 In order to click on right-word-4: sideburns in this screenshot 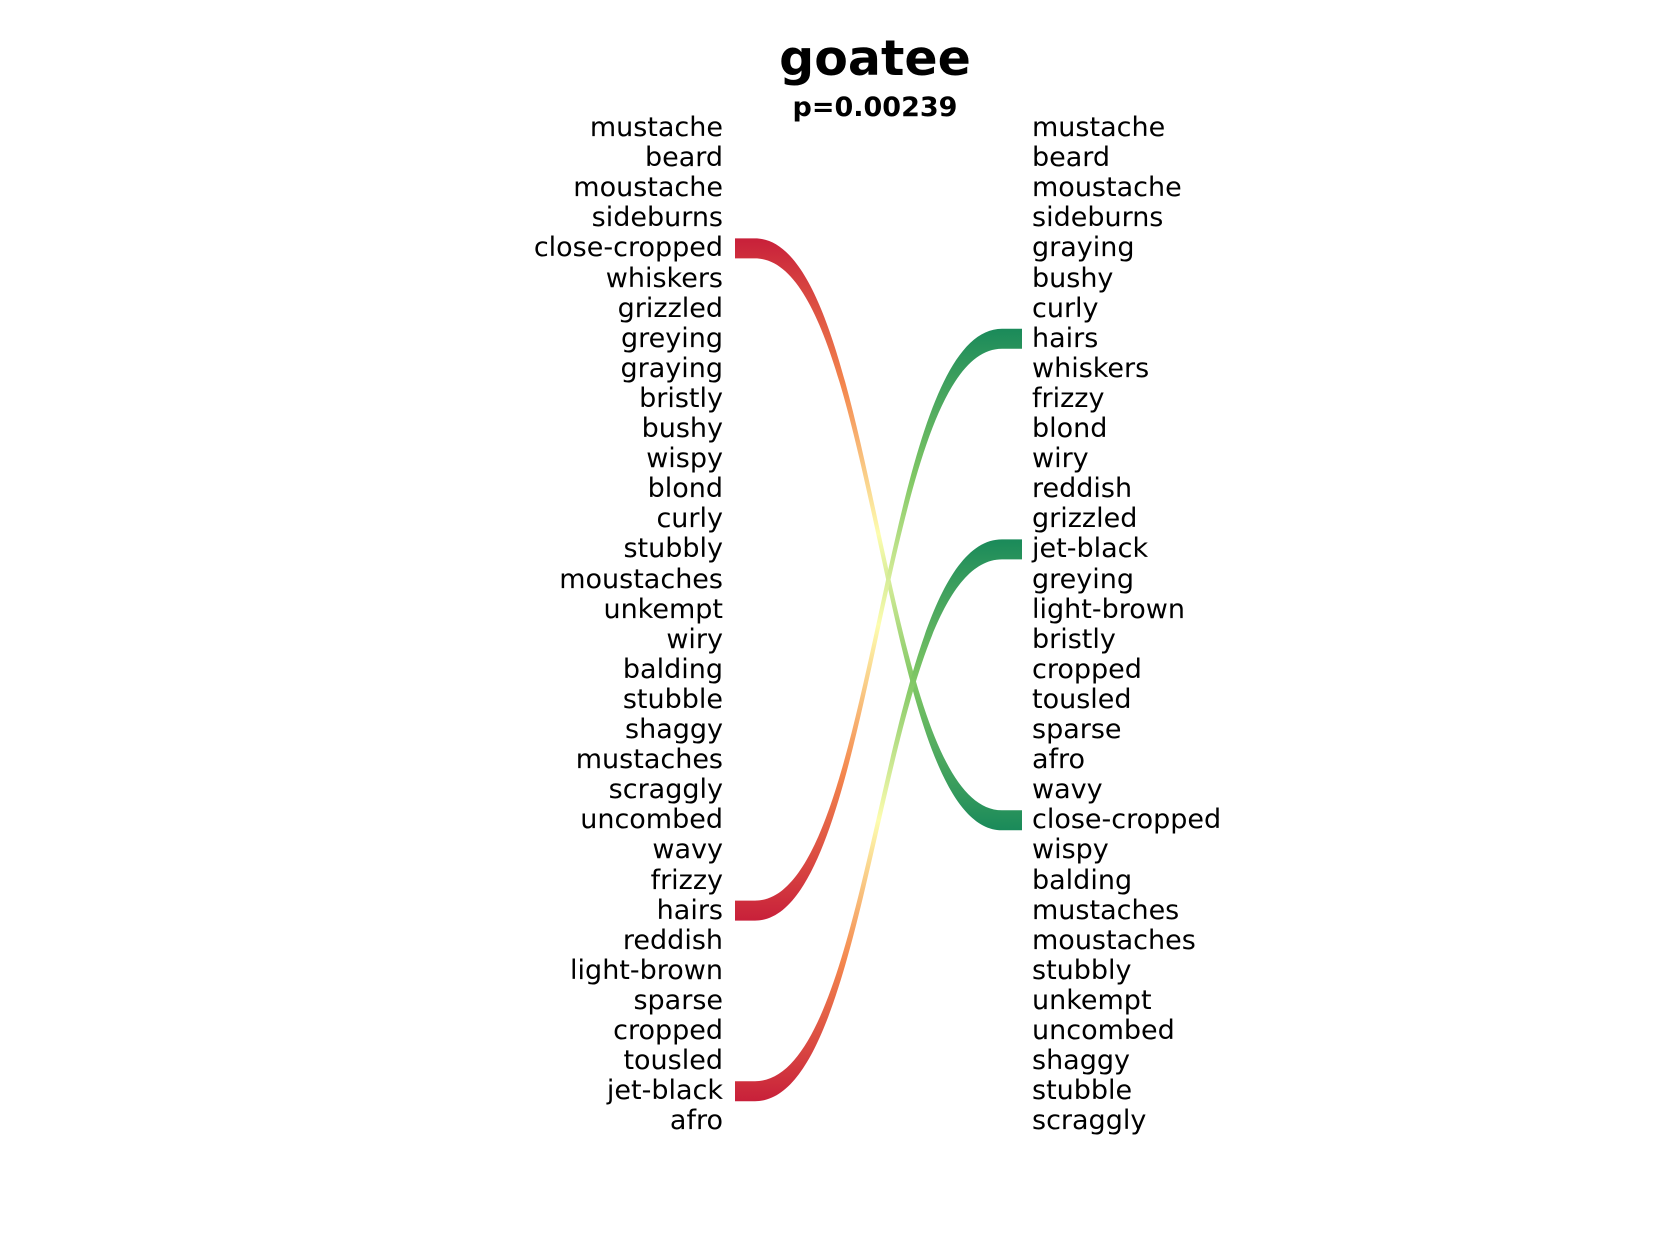, I will do `click(1098, 218)`.